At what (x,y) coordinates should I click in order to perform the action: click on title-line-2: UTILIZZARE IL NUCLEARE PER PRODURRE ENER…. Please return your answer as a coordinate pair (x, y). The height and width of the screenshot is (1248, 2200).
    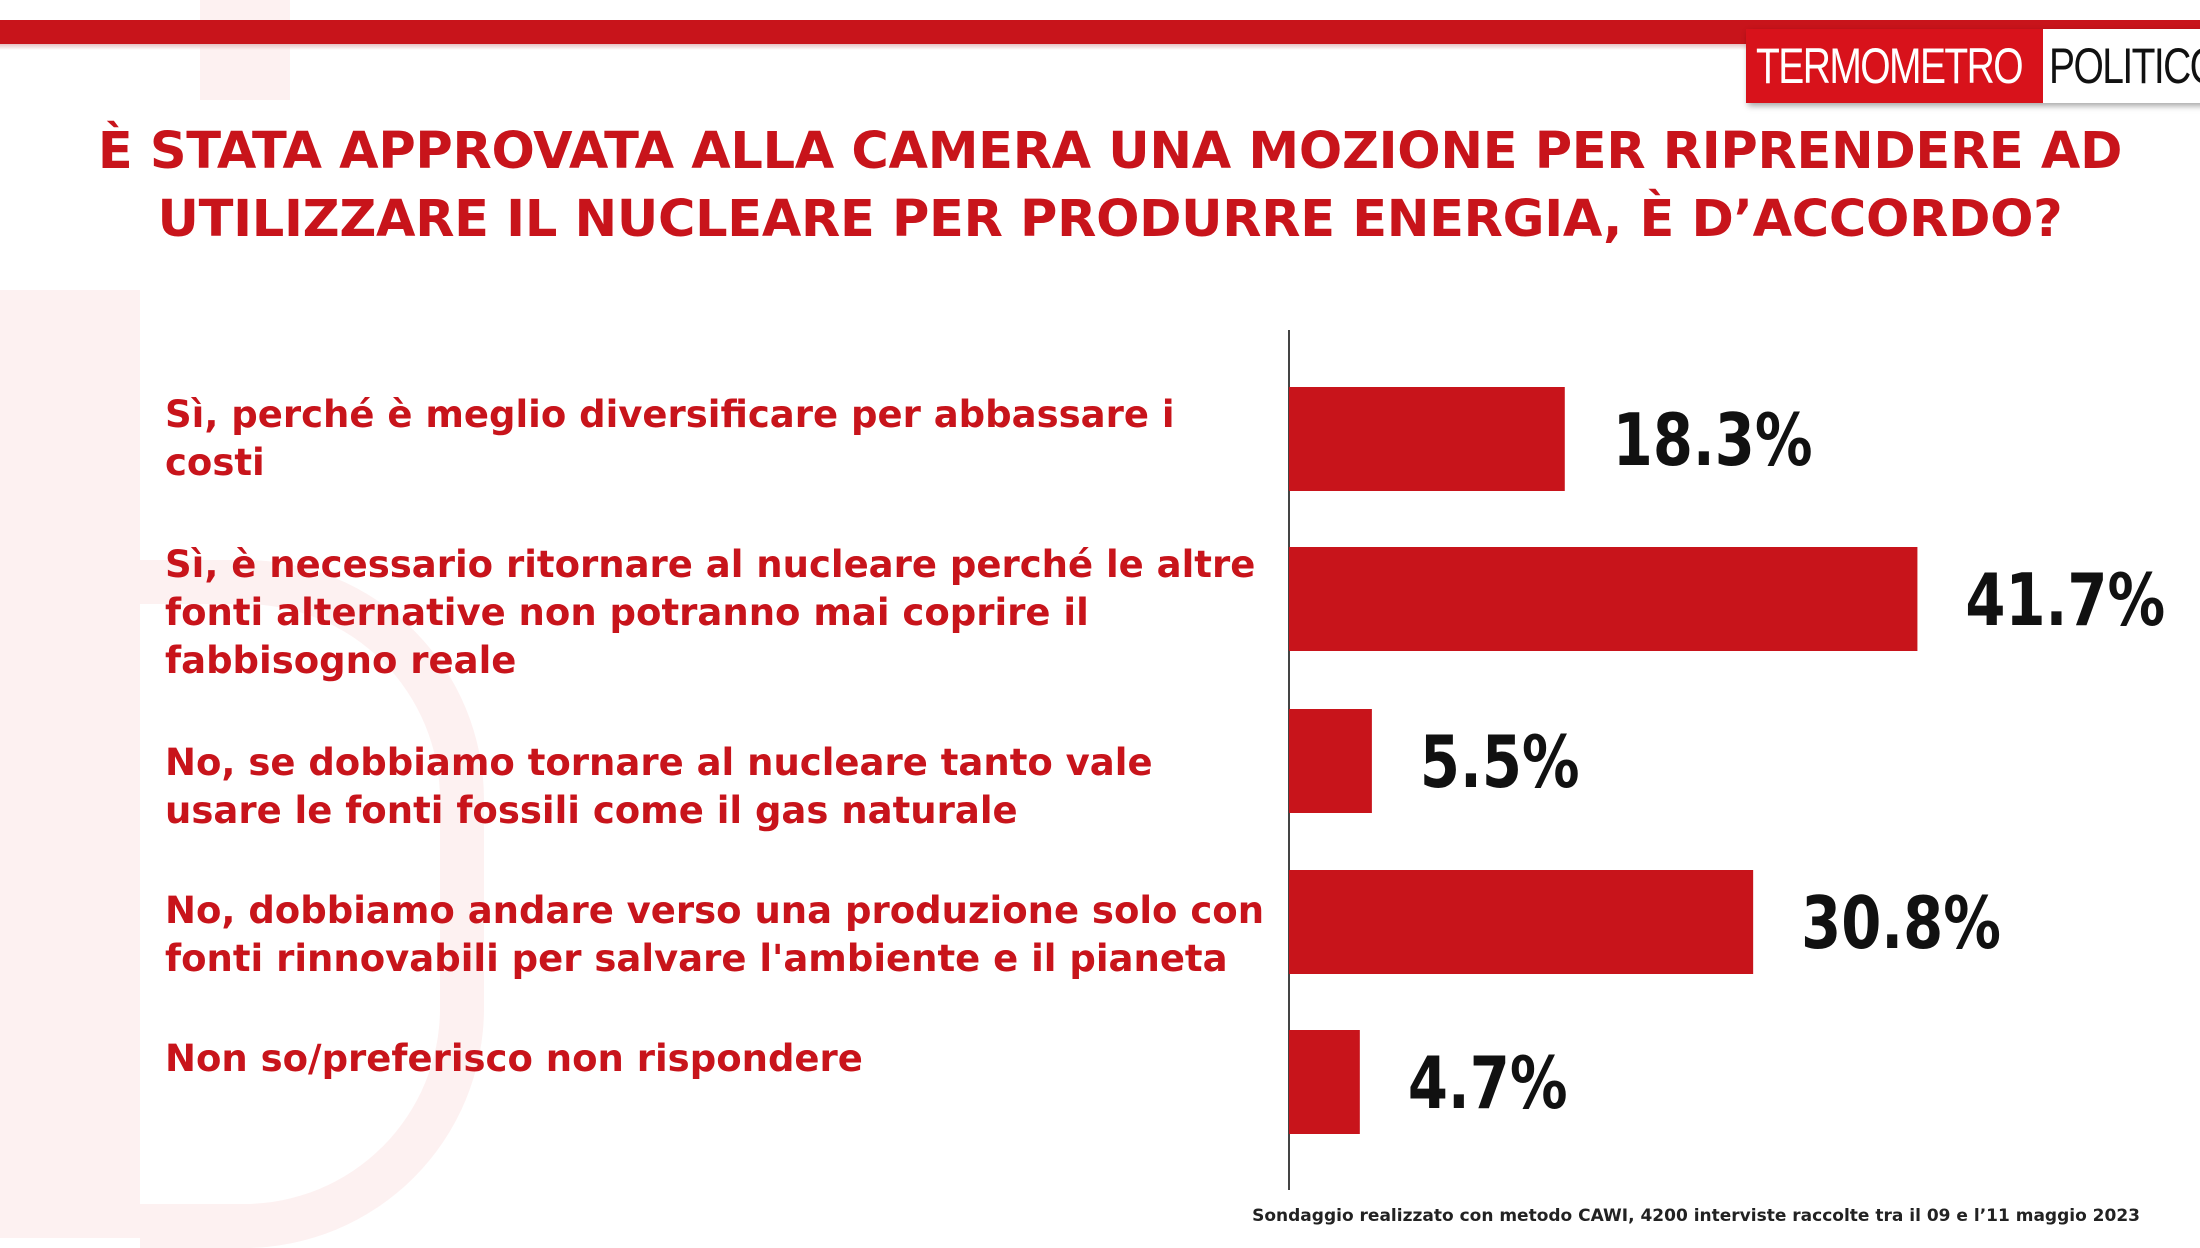
    Looking at the image, I should click on (1110, 219).